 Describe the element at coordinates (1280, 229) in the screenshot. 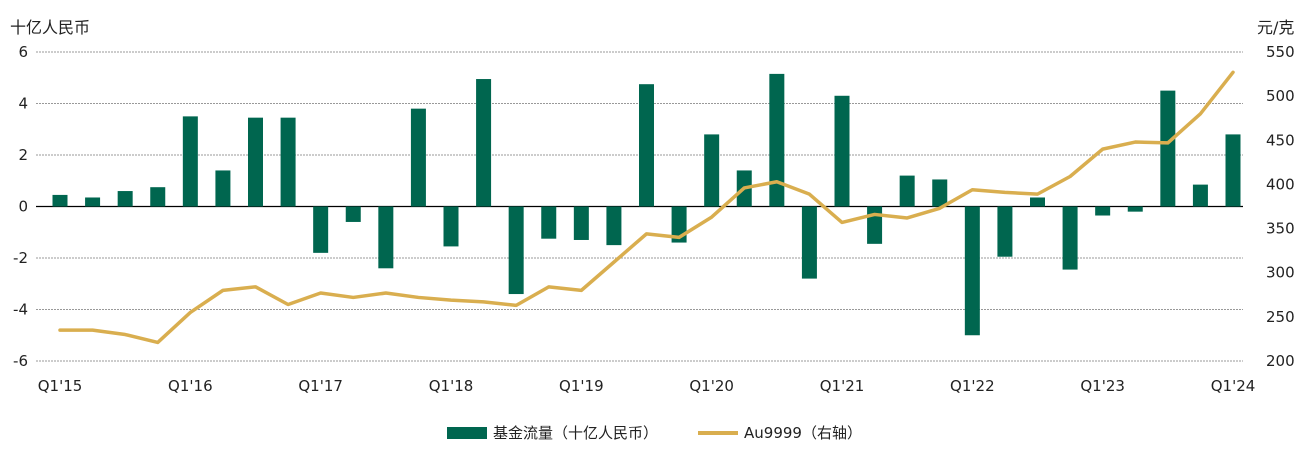

I see `right-tick-label: 350` at that location.